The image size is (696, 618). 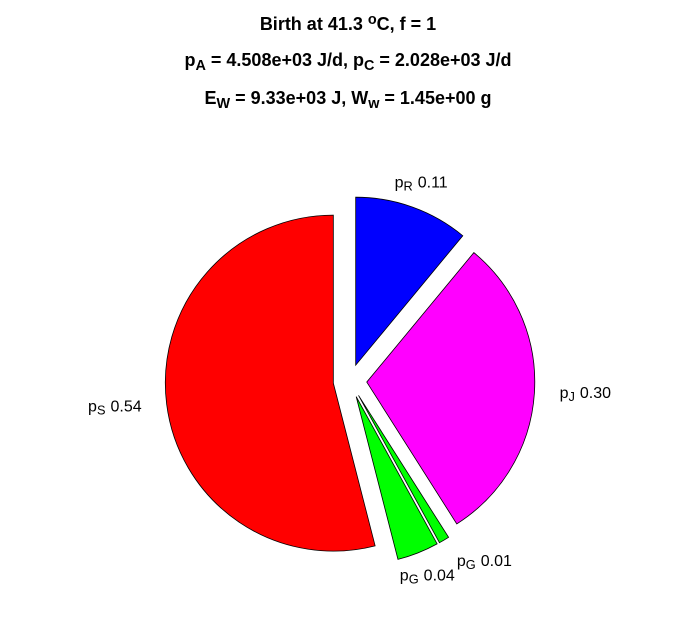 What do you see at coordinates (373, 104) in the screenshot?
I see `text-segment: w` at bounding box center [373, 104].